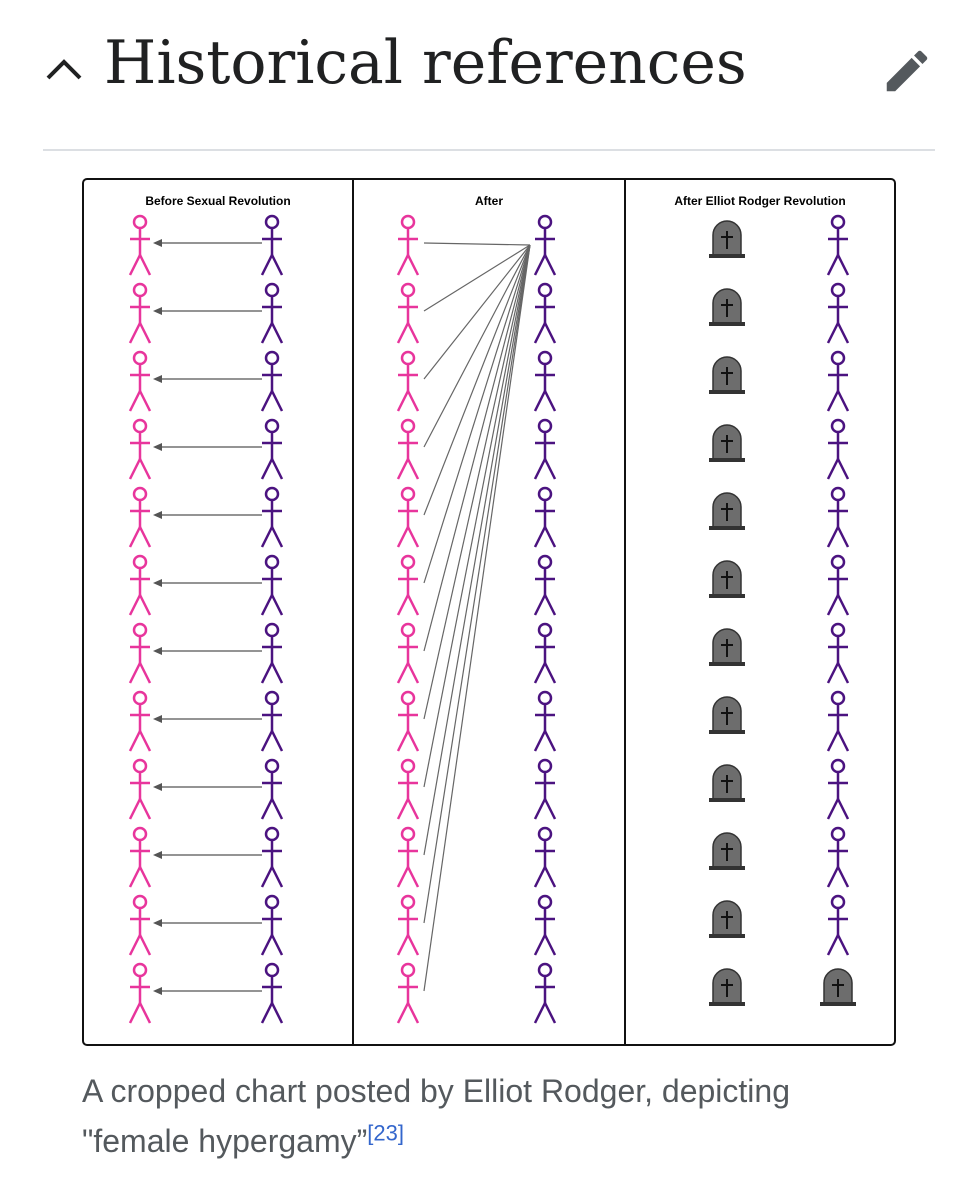  Describe the element at coordinates (489, 150) in the screenshot. I see `divider` at that location.